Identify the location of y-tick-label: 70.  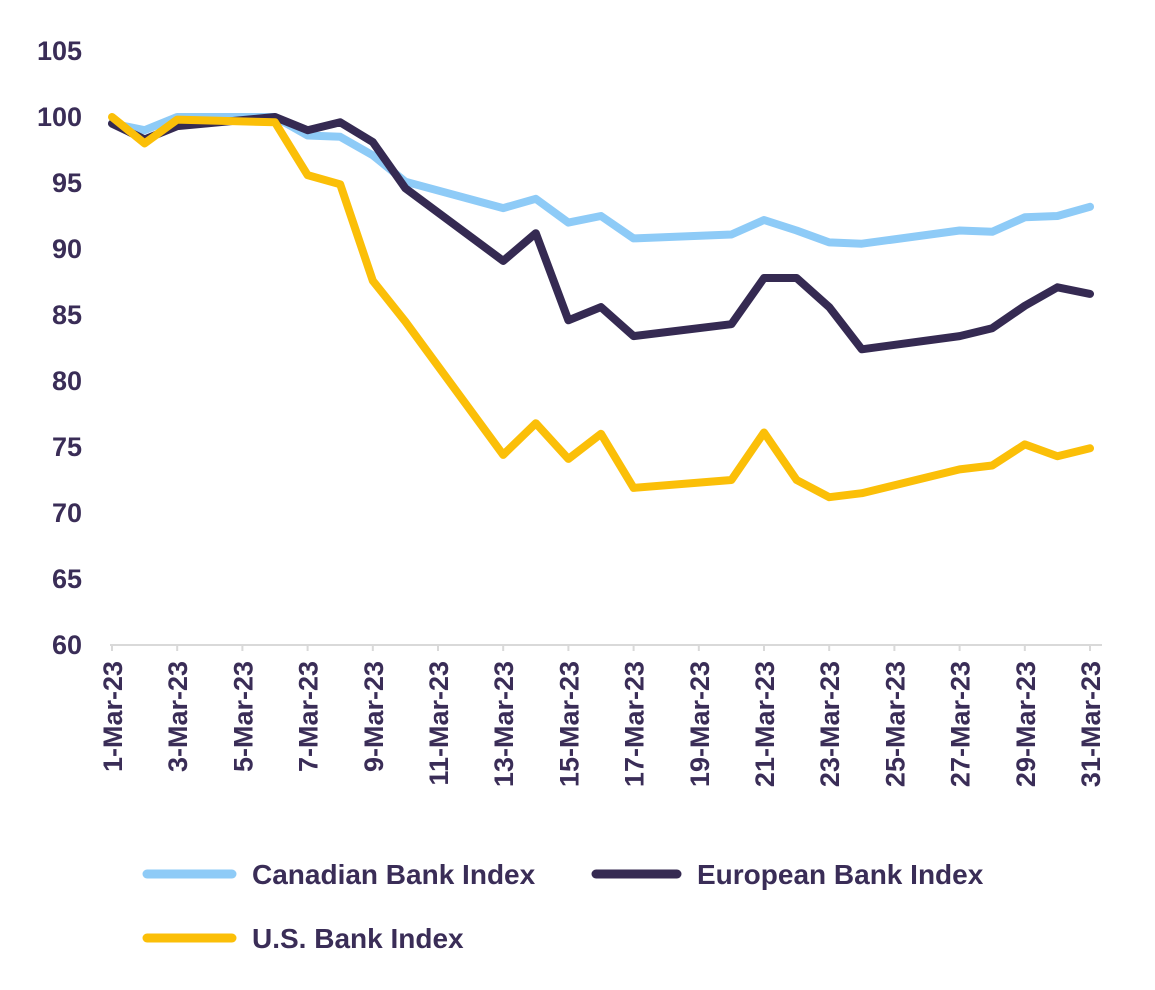
(67, 513).